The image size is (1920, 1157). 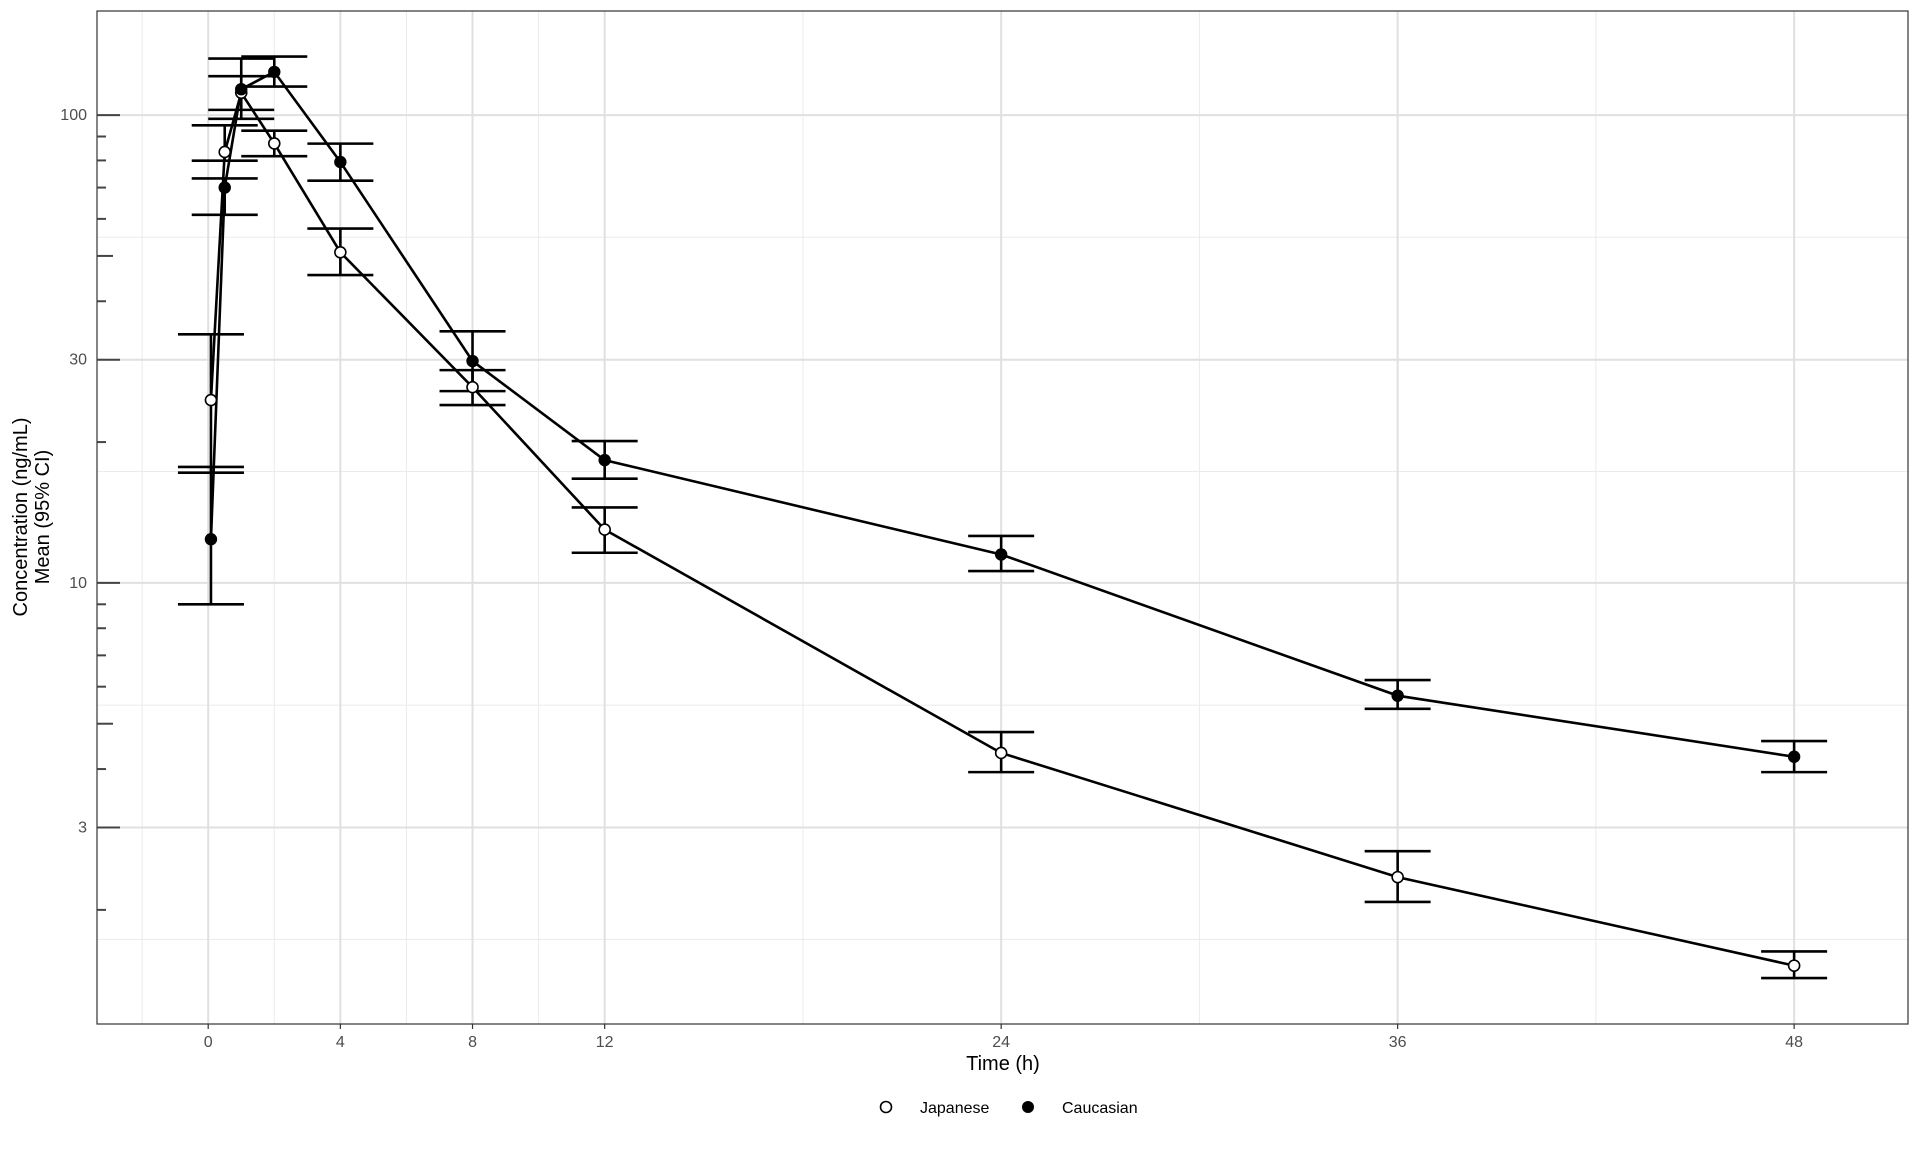 I want to click on y-tick-label: 30, so click(x=78, y=360).